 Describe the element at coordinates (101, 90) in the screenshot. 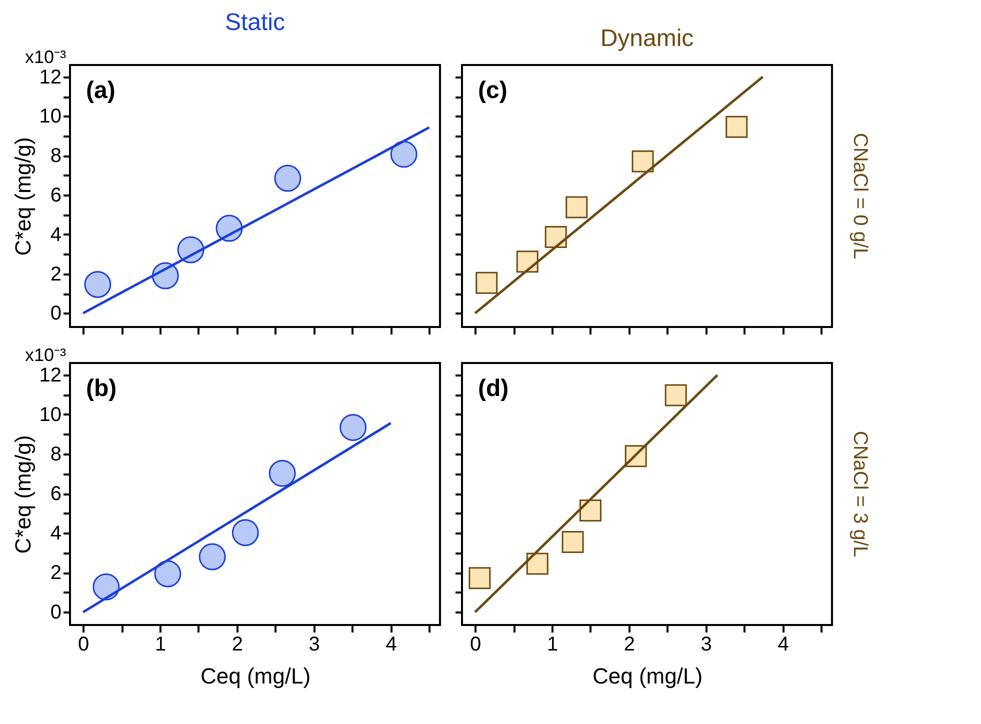

I see `annotation: (a)` at that location.